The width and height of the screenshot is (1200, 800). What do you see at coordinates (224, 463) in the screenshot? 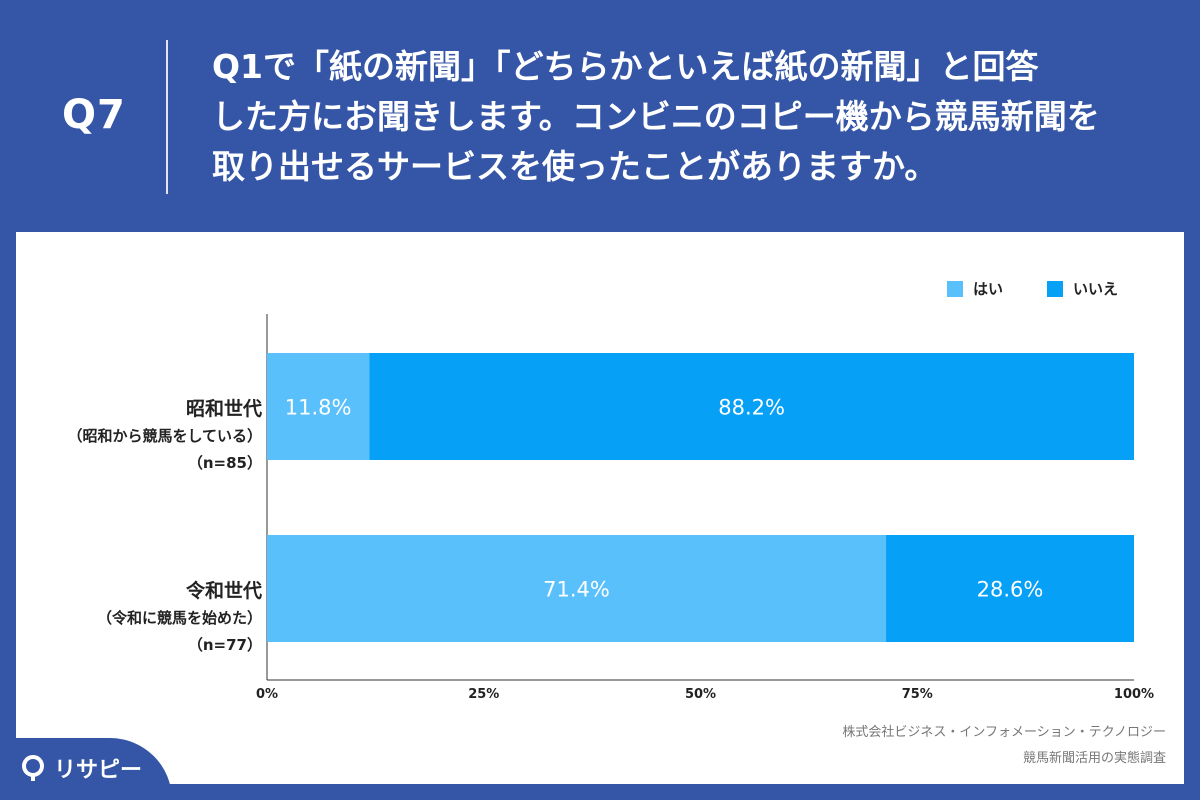
I see `category-sample-size: （n=85）` at bounding box center [224, 463].